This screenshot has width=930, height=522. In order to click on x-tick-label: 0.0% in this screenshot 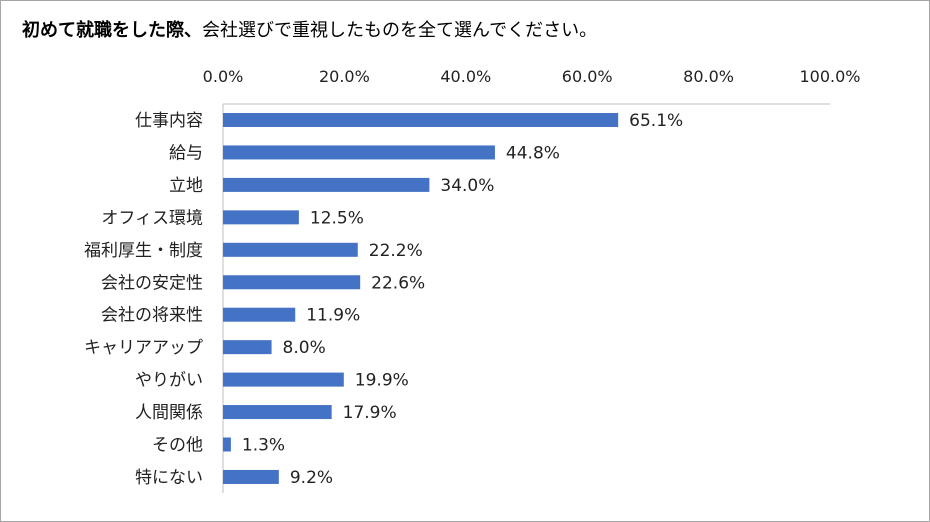, I will do `click(223, 76)`.